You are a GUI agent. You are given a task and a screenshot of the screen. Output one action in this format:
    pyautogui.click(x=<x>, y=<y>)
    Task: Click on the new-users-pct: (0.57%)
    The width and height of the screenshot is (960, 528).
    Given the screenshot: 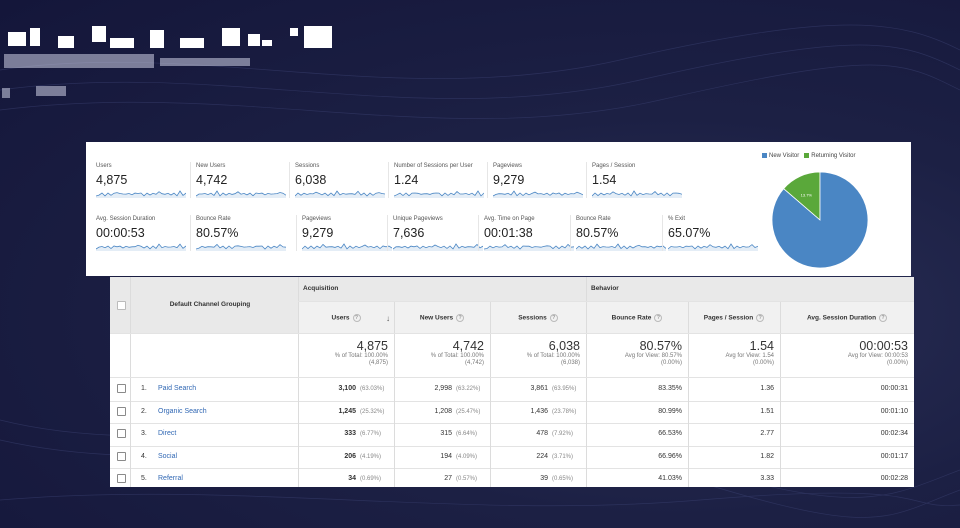 What is the action you would take?
    pyautogui.click(x=467, y=479)
    